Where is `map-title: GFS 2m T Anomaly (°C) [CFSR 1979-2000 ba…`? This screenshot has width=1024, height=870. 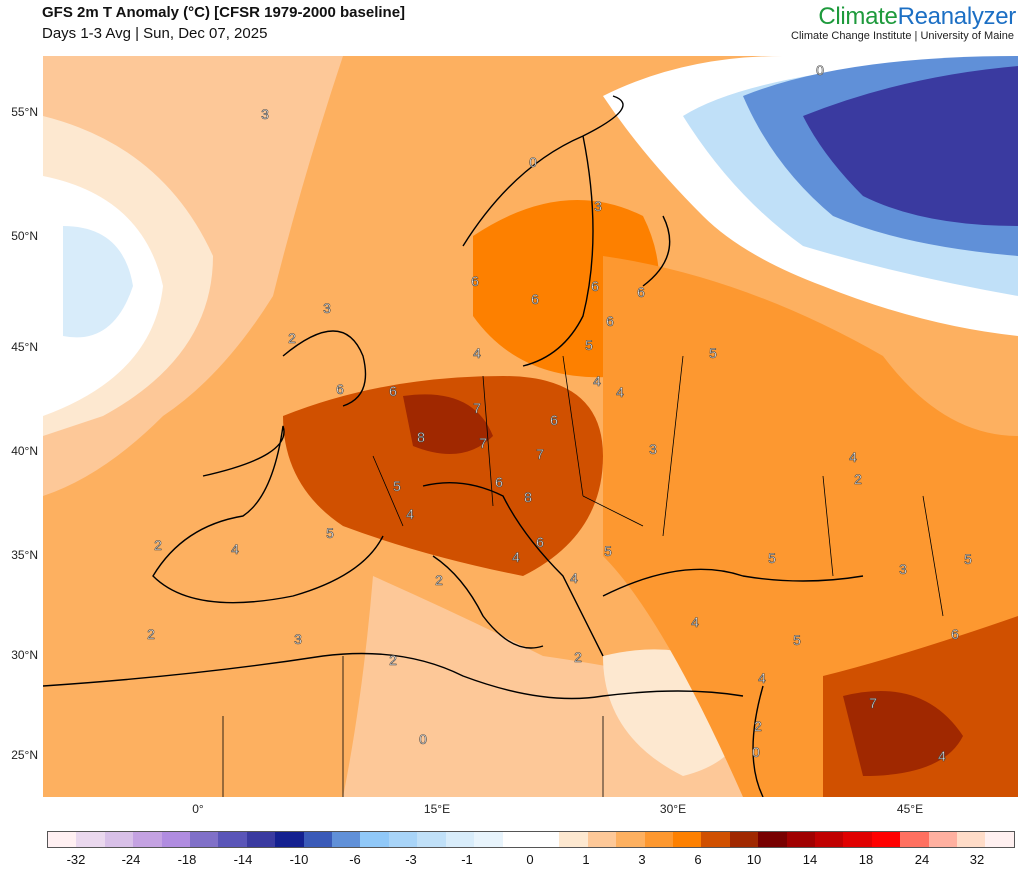 map-title: GFS 2m T Anomaly (°C) [CFSR 1979-2000 ba… is located at coordinates (224, 12).